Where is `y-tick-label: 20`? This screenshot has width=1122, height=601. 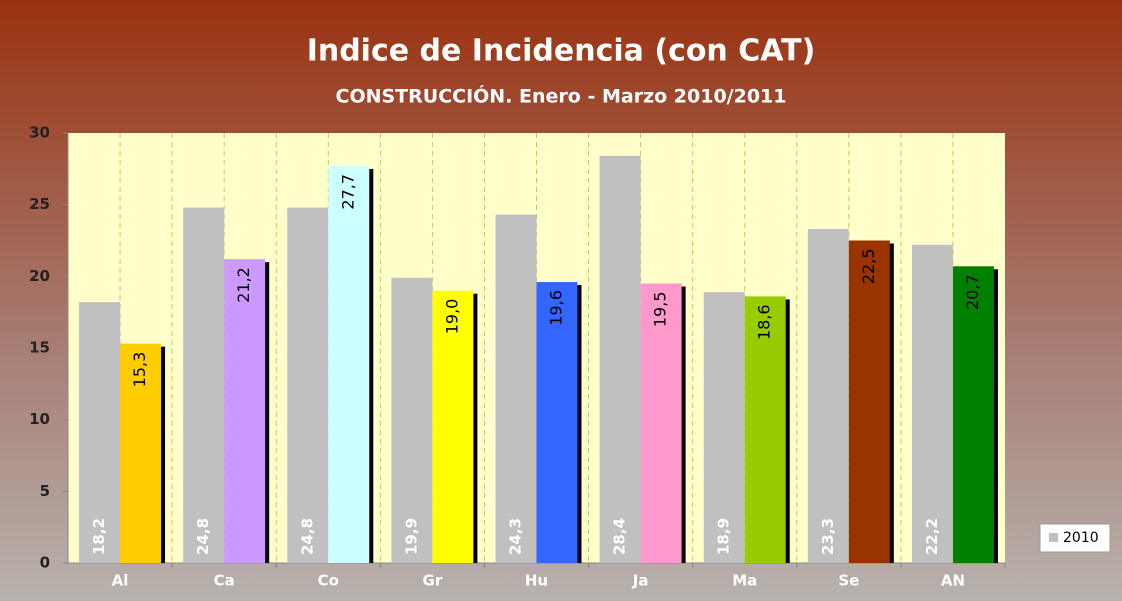 y-tick-label: 20 is located at coordinates (39, 276).